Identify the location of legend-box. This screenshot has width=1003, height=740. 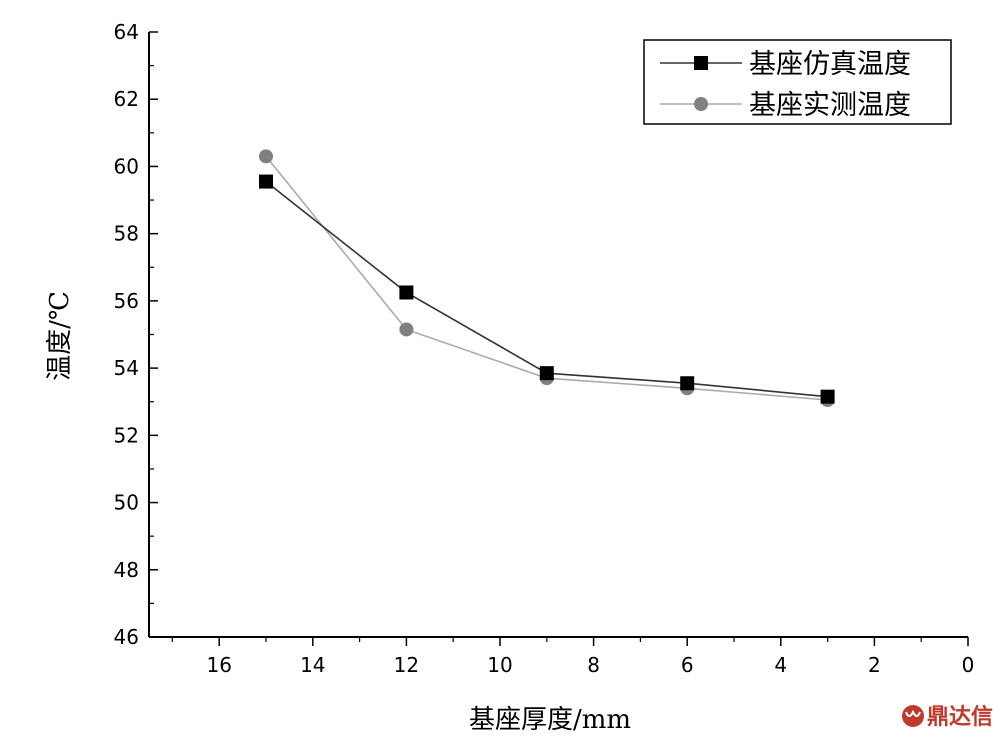
(797, 82).